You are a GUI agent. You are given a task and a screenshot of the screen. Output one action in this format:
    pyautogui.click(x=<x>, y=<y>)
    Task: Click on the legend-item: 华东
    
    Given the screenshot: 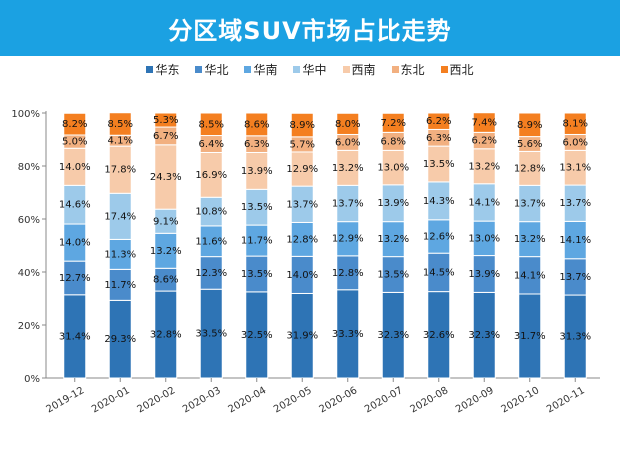 What is the action you would take?
    pyautogui.click(x=162, y=69)
    